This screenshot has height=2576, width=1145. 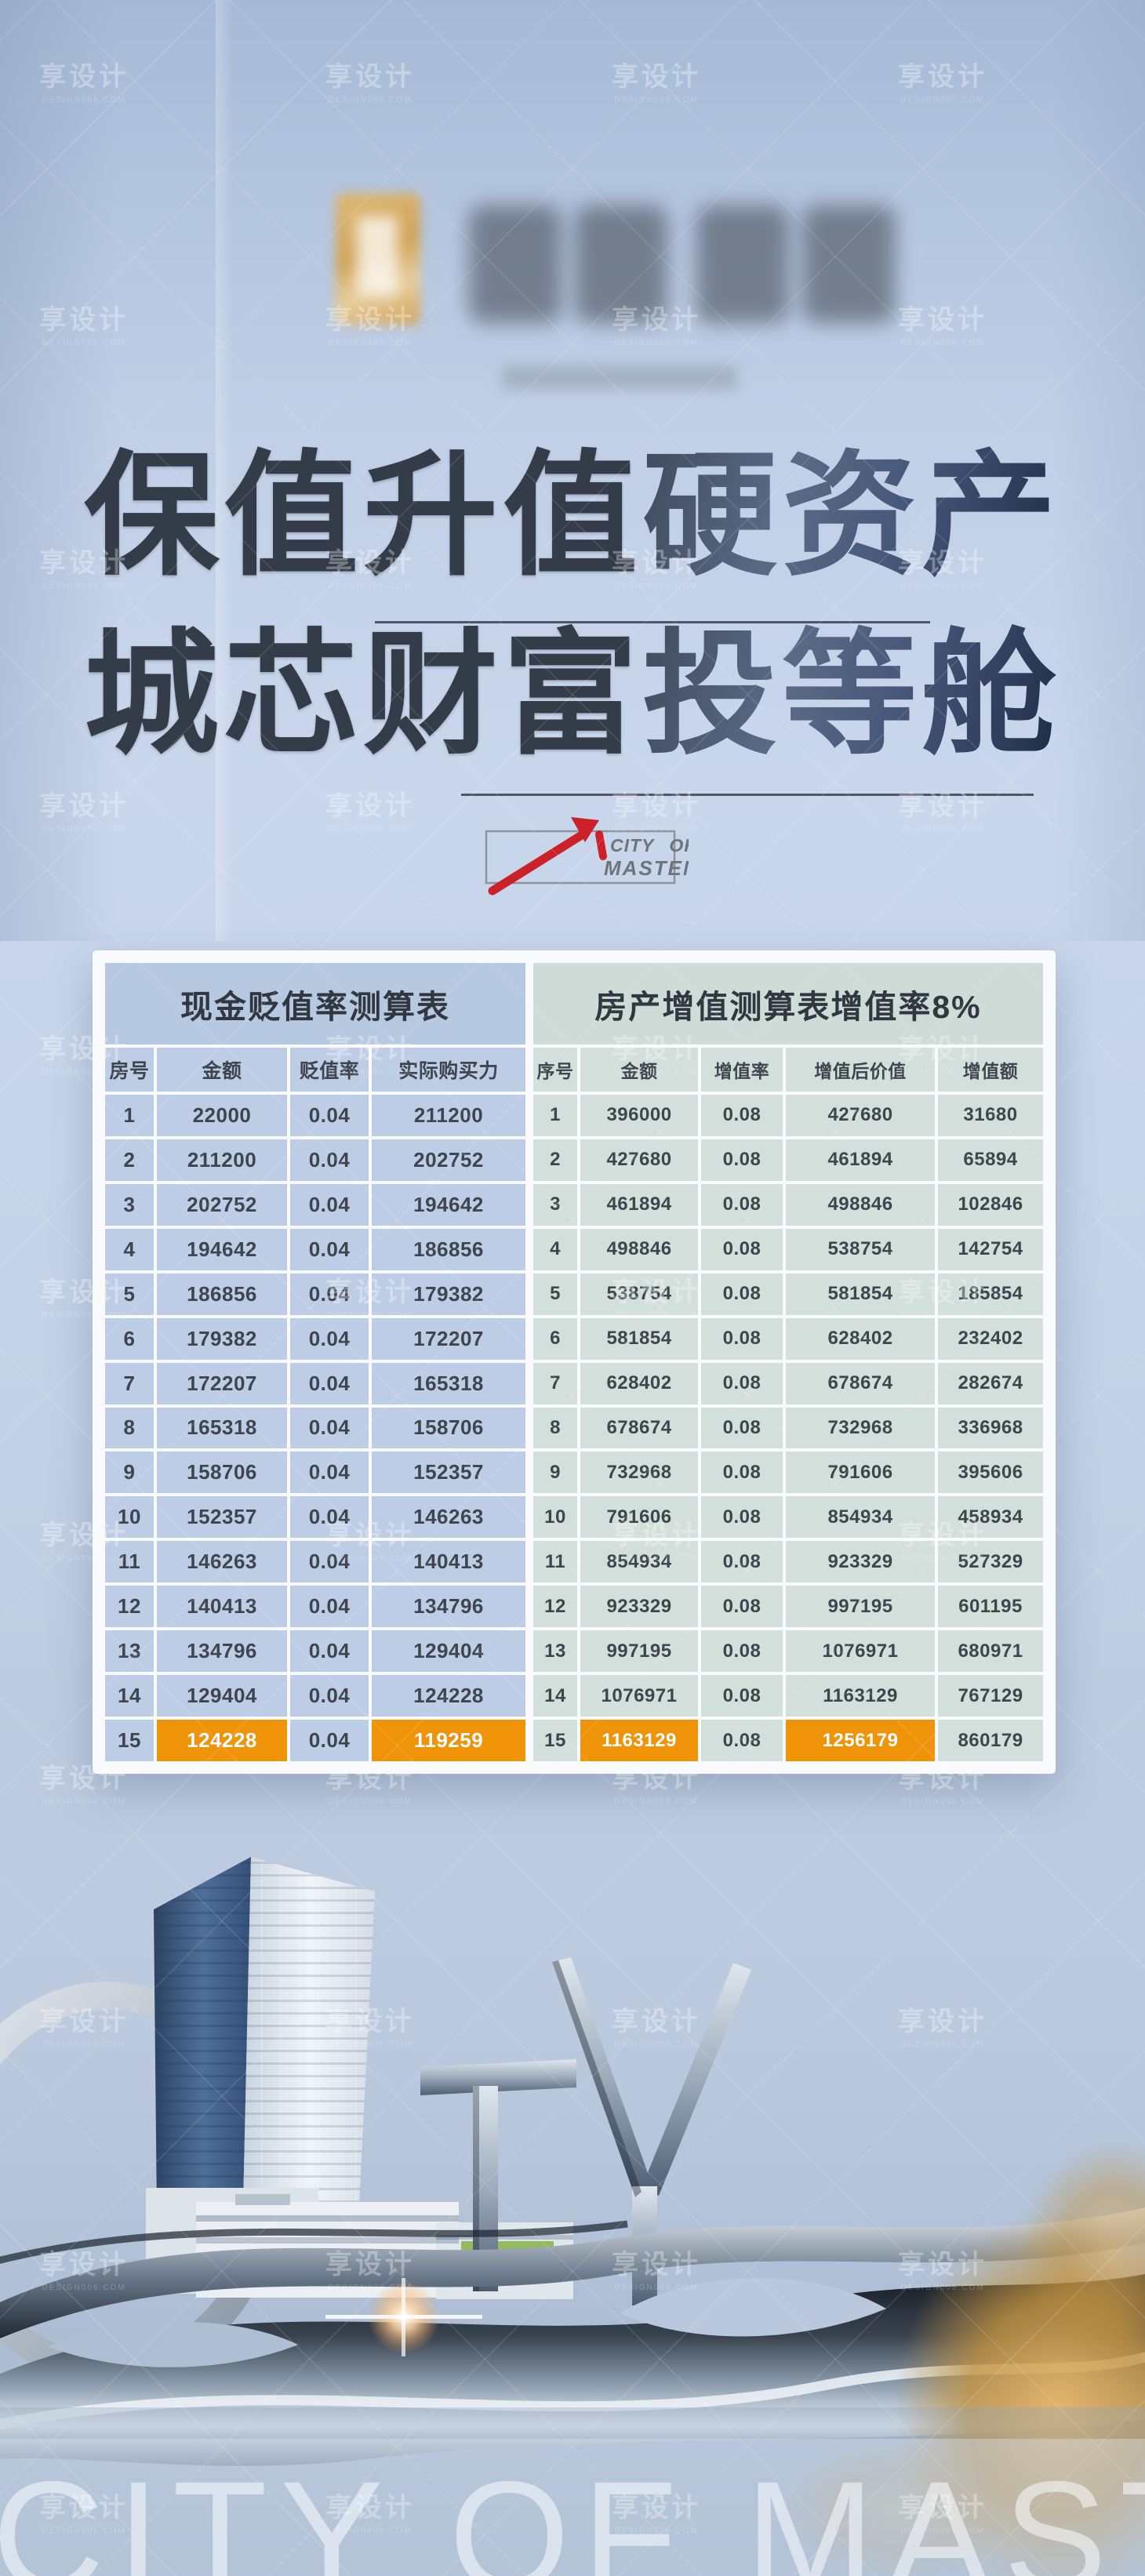 What do you see at coordinates (861, 1607) in the screenshot?
I see `table-cell: 997195` at bounding box center [861, 1607].